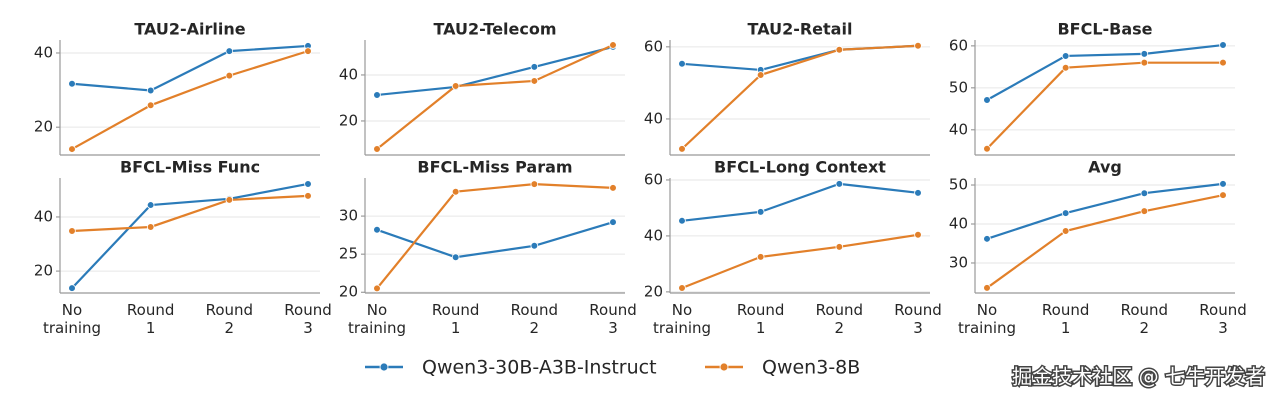 The image size is (1280, 406). What do you see at coordinates (348, 216) in the screenshot?
I see `y-tick-label: 30` at bounding box center [348, 216].